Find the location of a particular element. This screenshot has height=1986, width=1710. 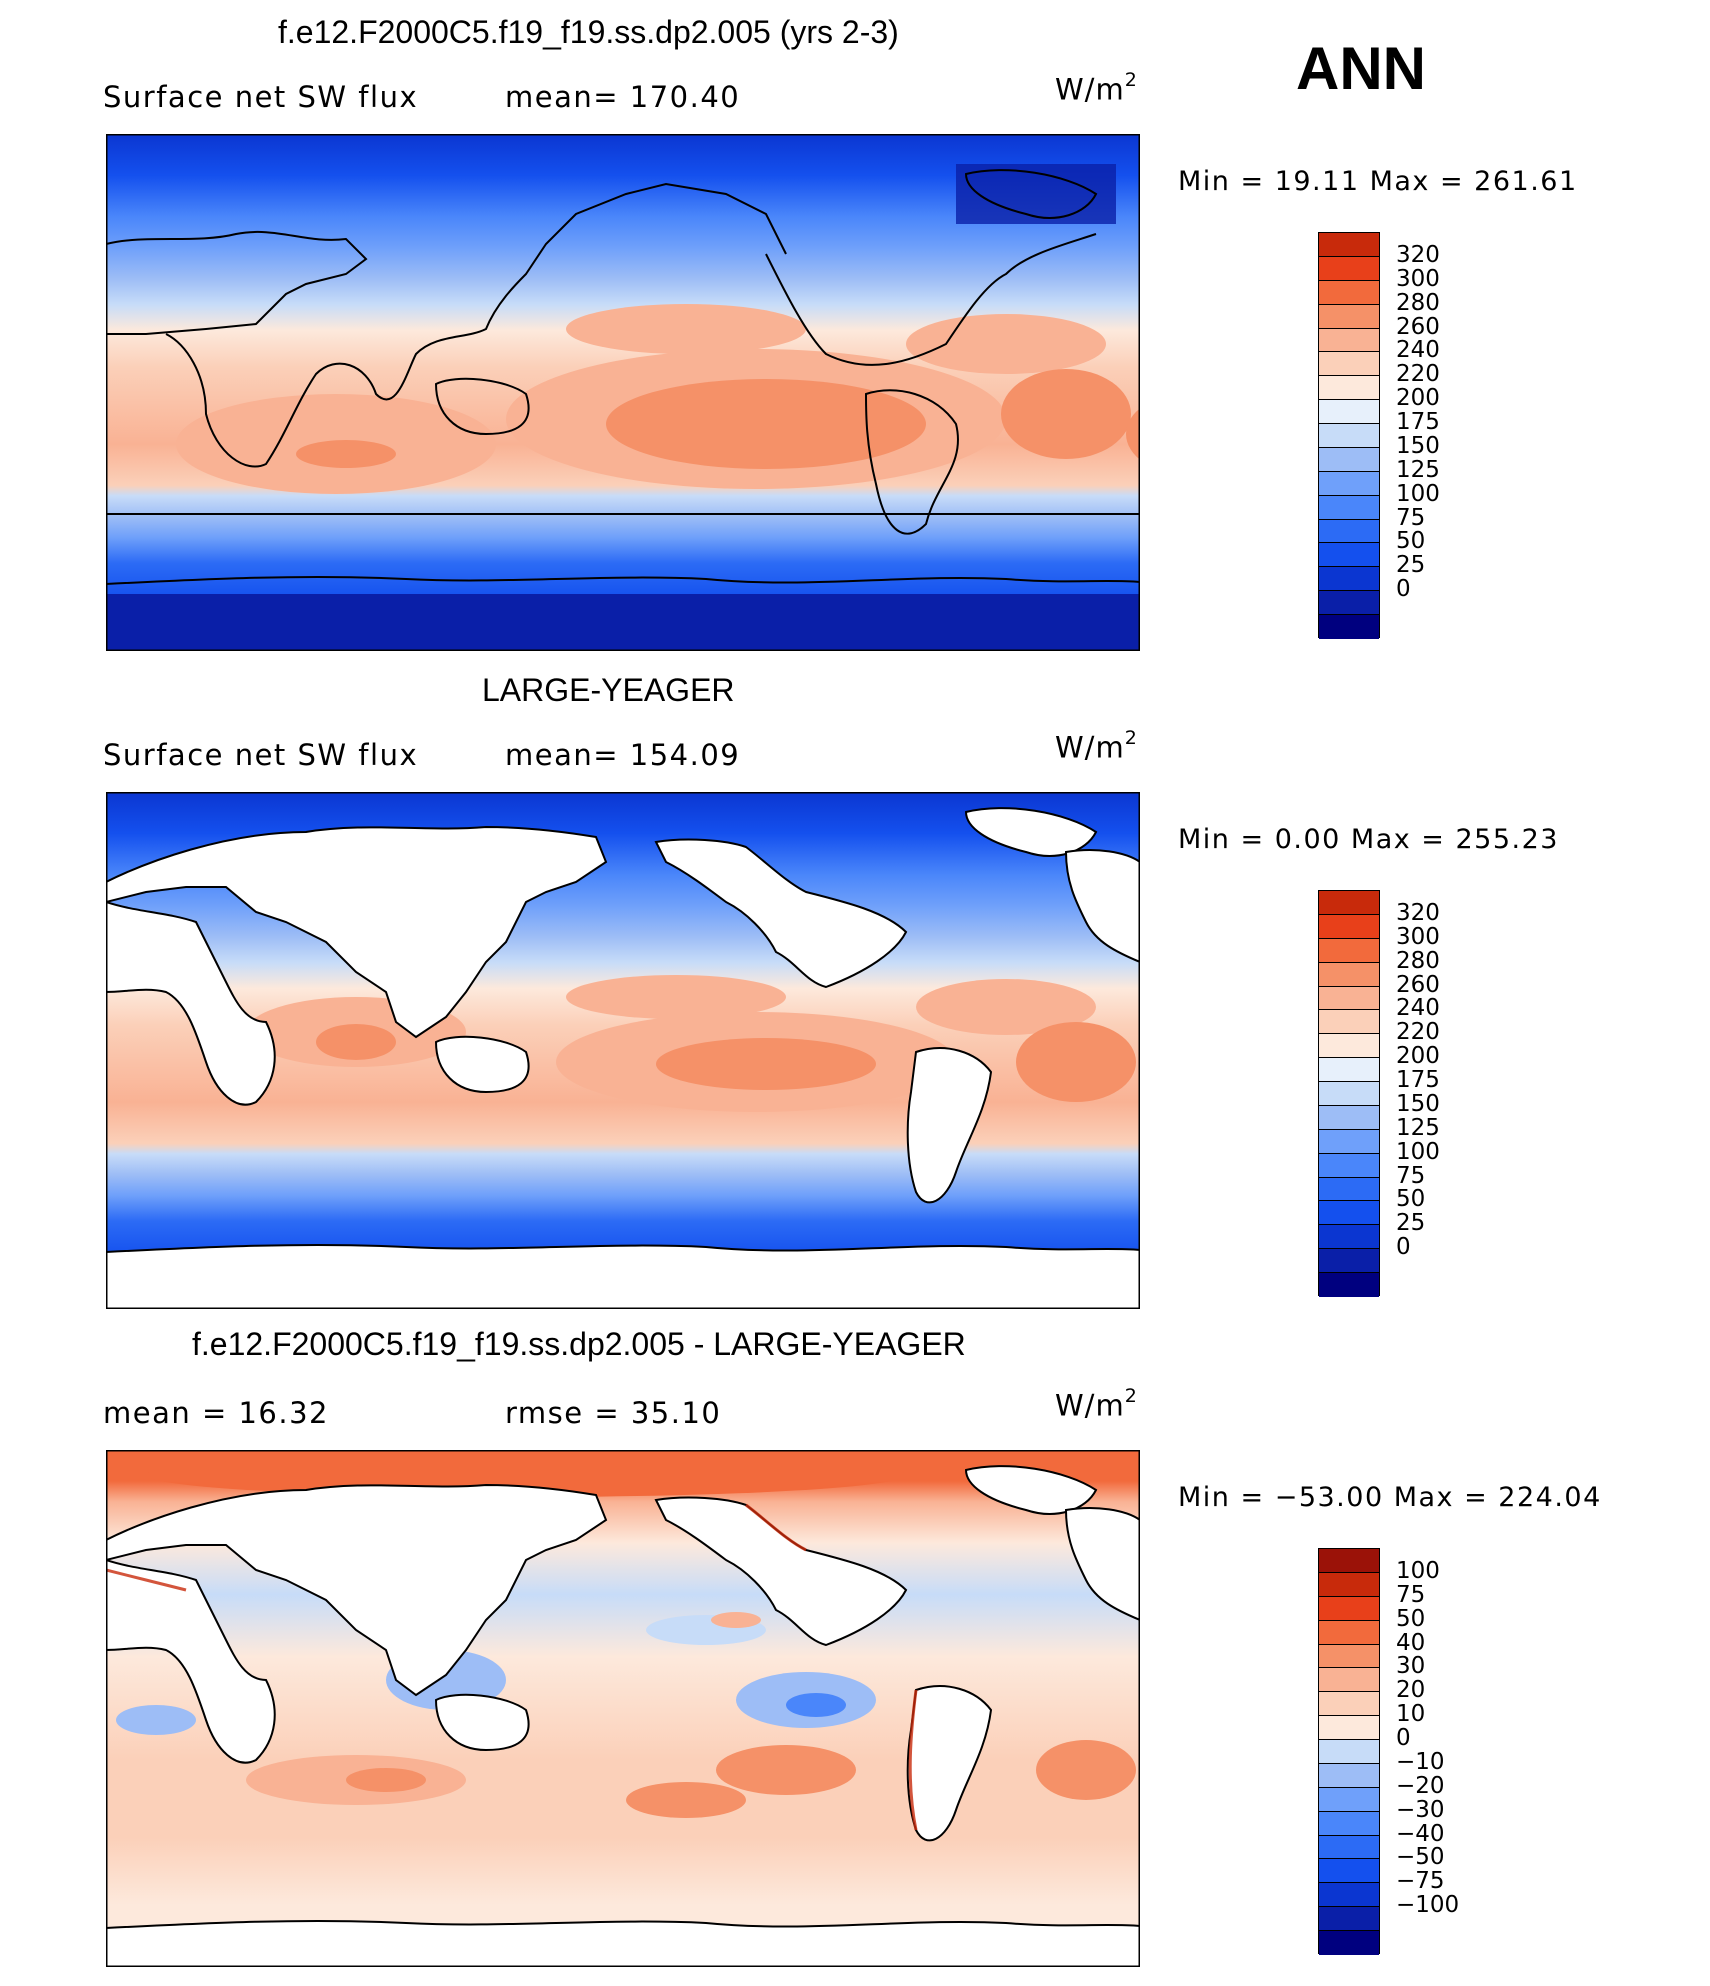

panel-2-units: W/m2 is located at coordinates (1096, 746).